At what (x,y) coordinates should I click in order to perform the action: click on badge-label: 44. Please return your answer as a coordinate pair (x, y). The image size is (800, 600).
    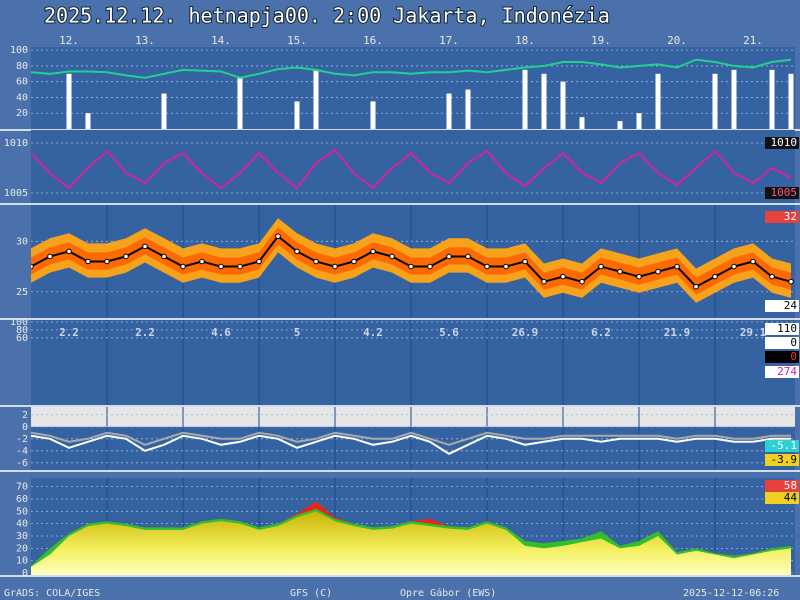
    Looking at the image, I should click on (791, 497).